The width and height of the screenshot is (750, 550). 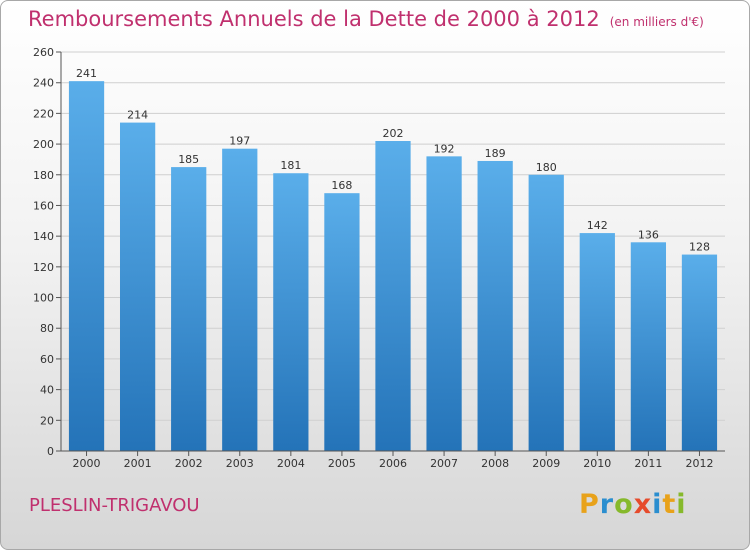 What do you see at coordinates (342, 463) in the screenshot?
I see `x-tick-label-2005: 2005` at bounding box center [342, 463].